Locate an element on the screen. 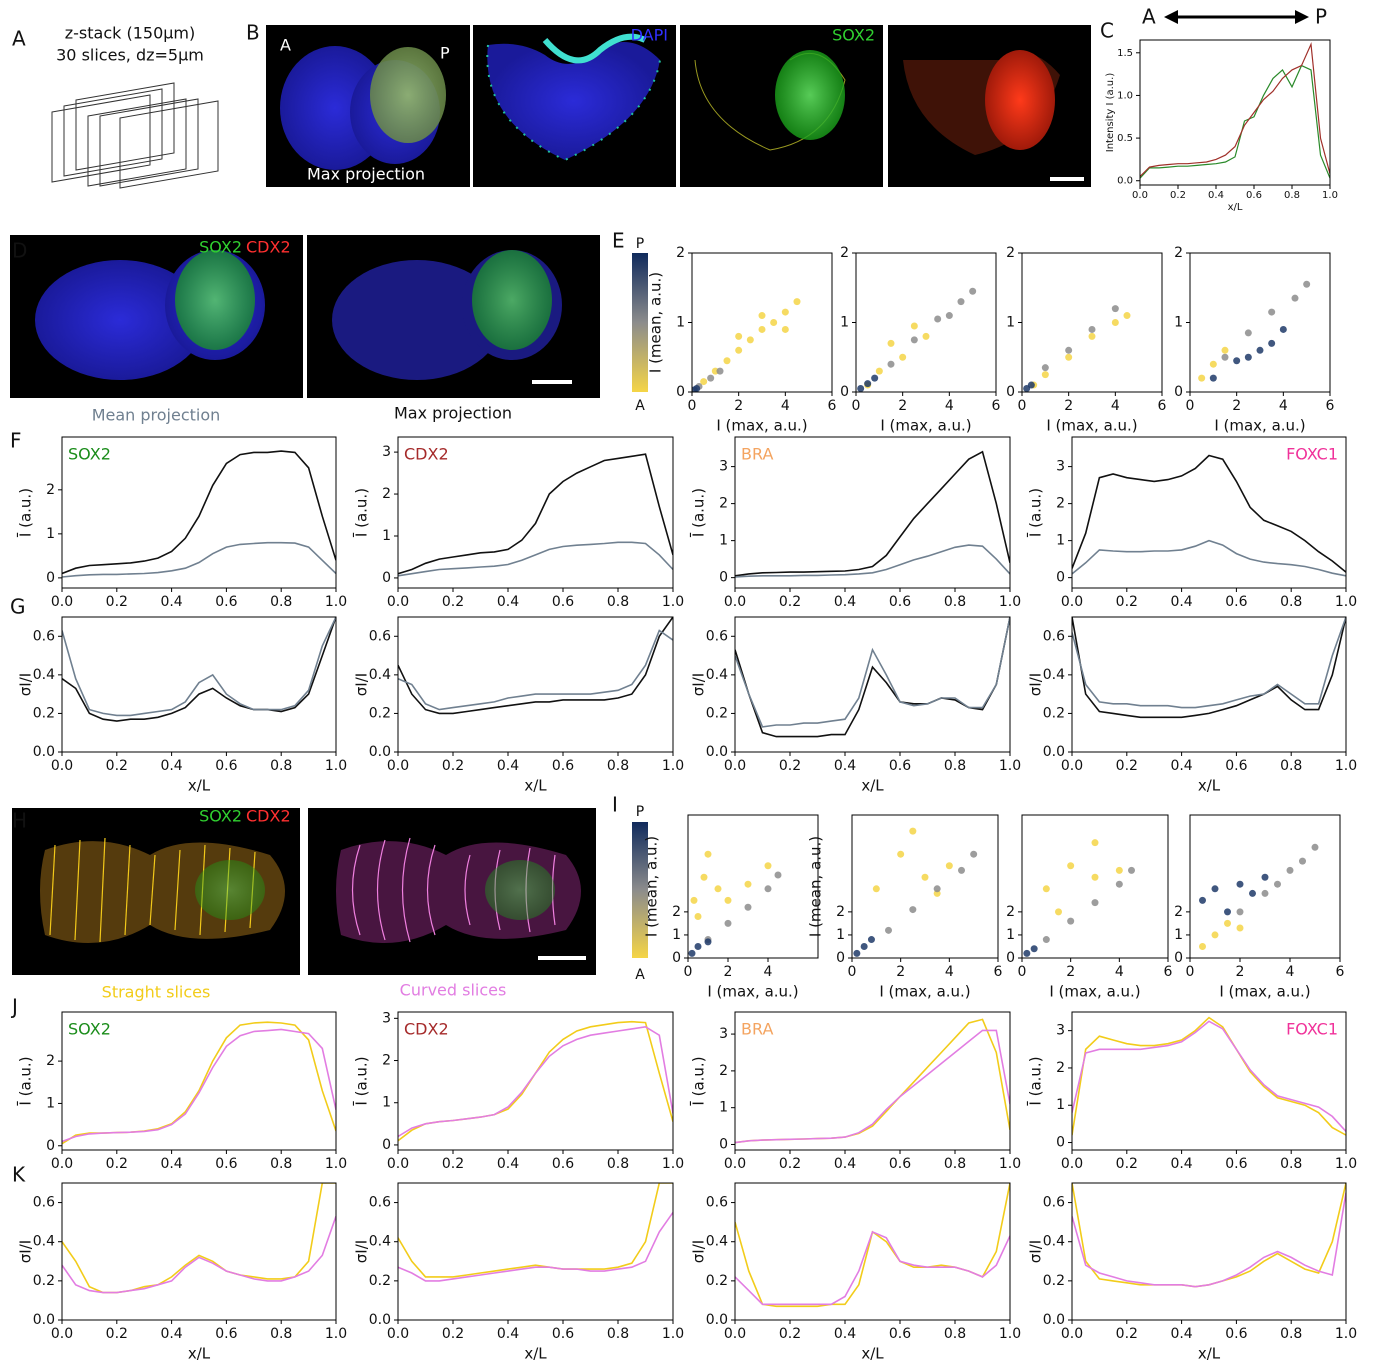 This screenshot has height=1365, width=1375. image-label: A is located at coordinates (285, 45).